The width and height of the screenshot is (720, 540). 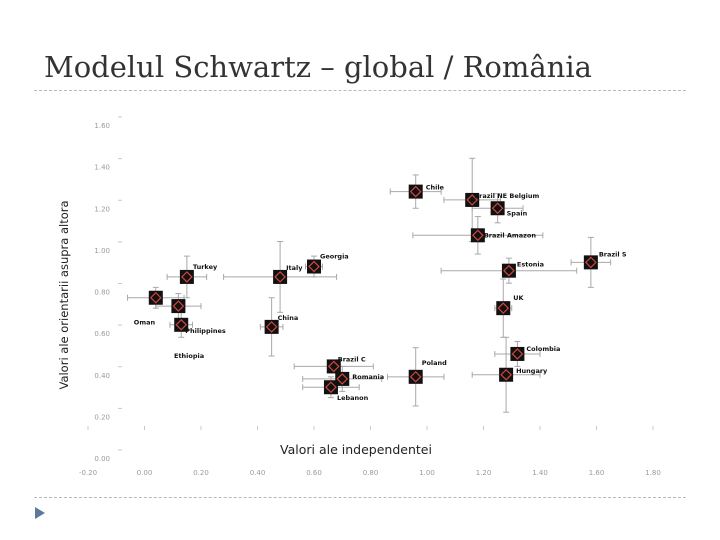 I want to click on point-label: Turkey, so click(x=205, y=267).